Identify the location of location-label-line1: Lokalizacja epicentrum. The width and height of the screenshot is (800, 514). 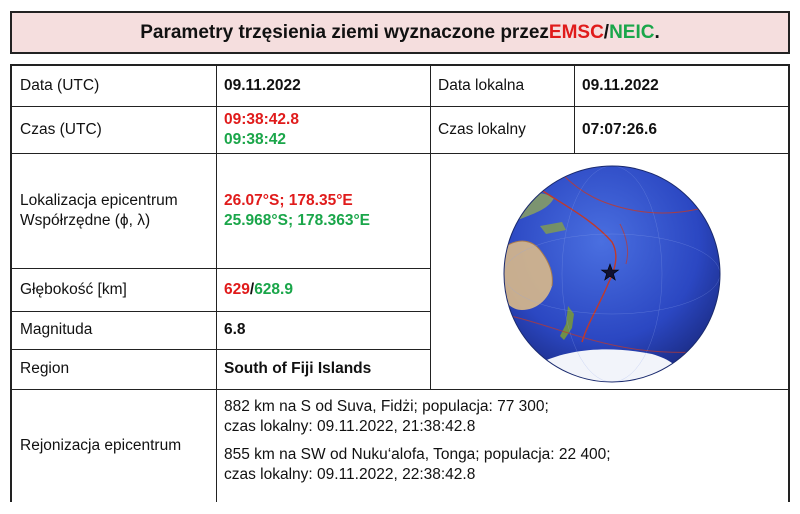
(99, 200).